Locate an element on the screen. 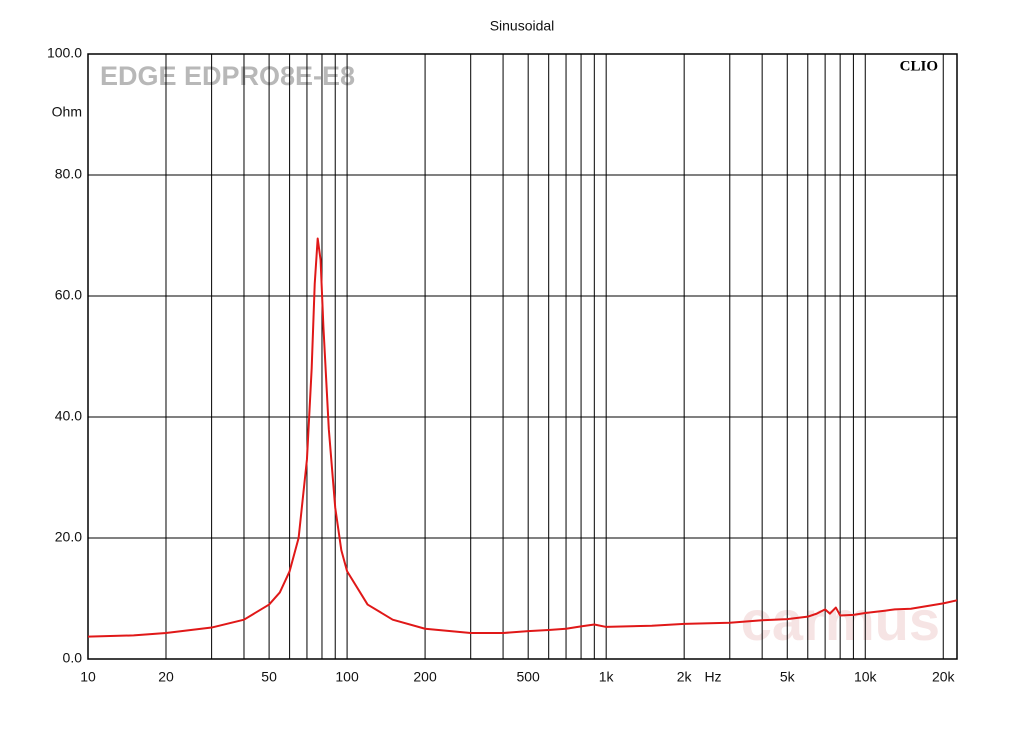 Image resolution: width=1024 pixels, height=730 pixels. y-tick-label: 0.0 is located at coordinates (73, 658).